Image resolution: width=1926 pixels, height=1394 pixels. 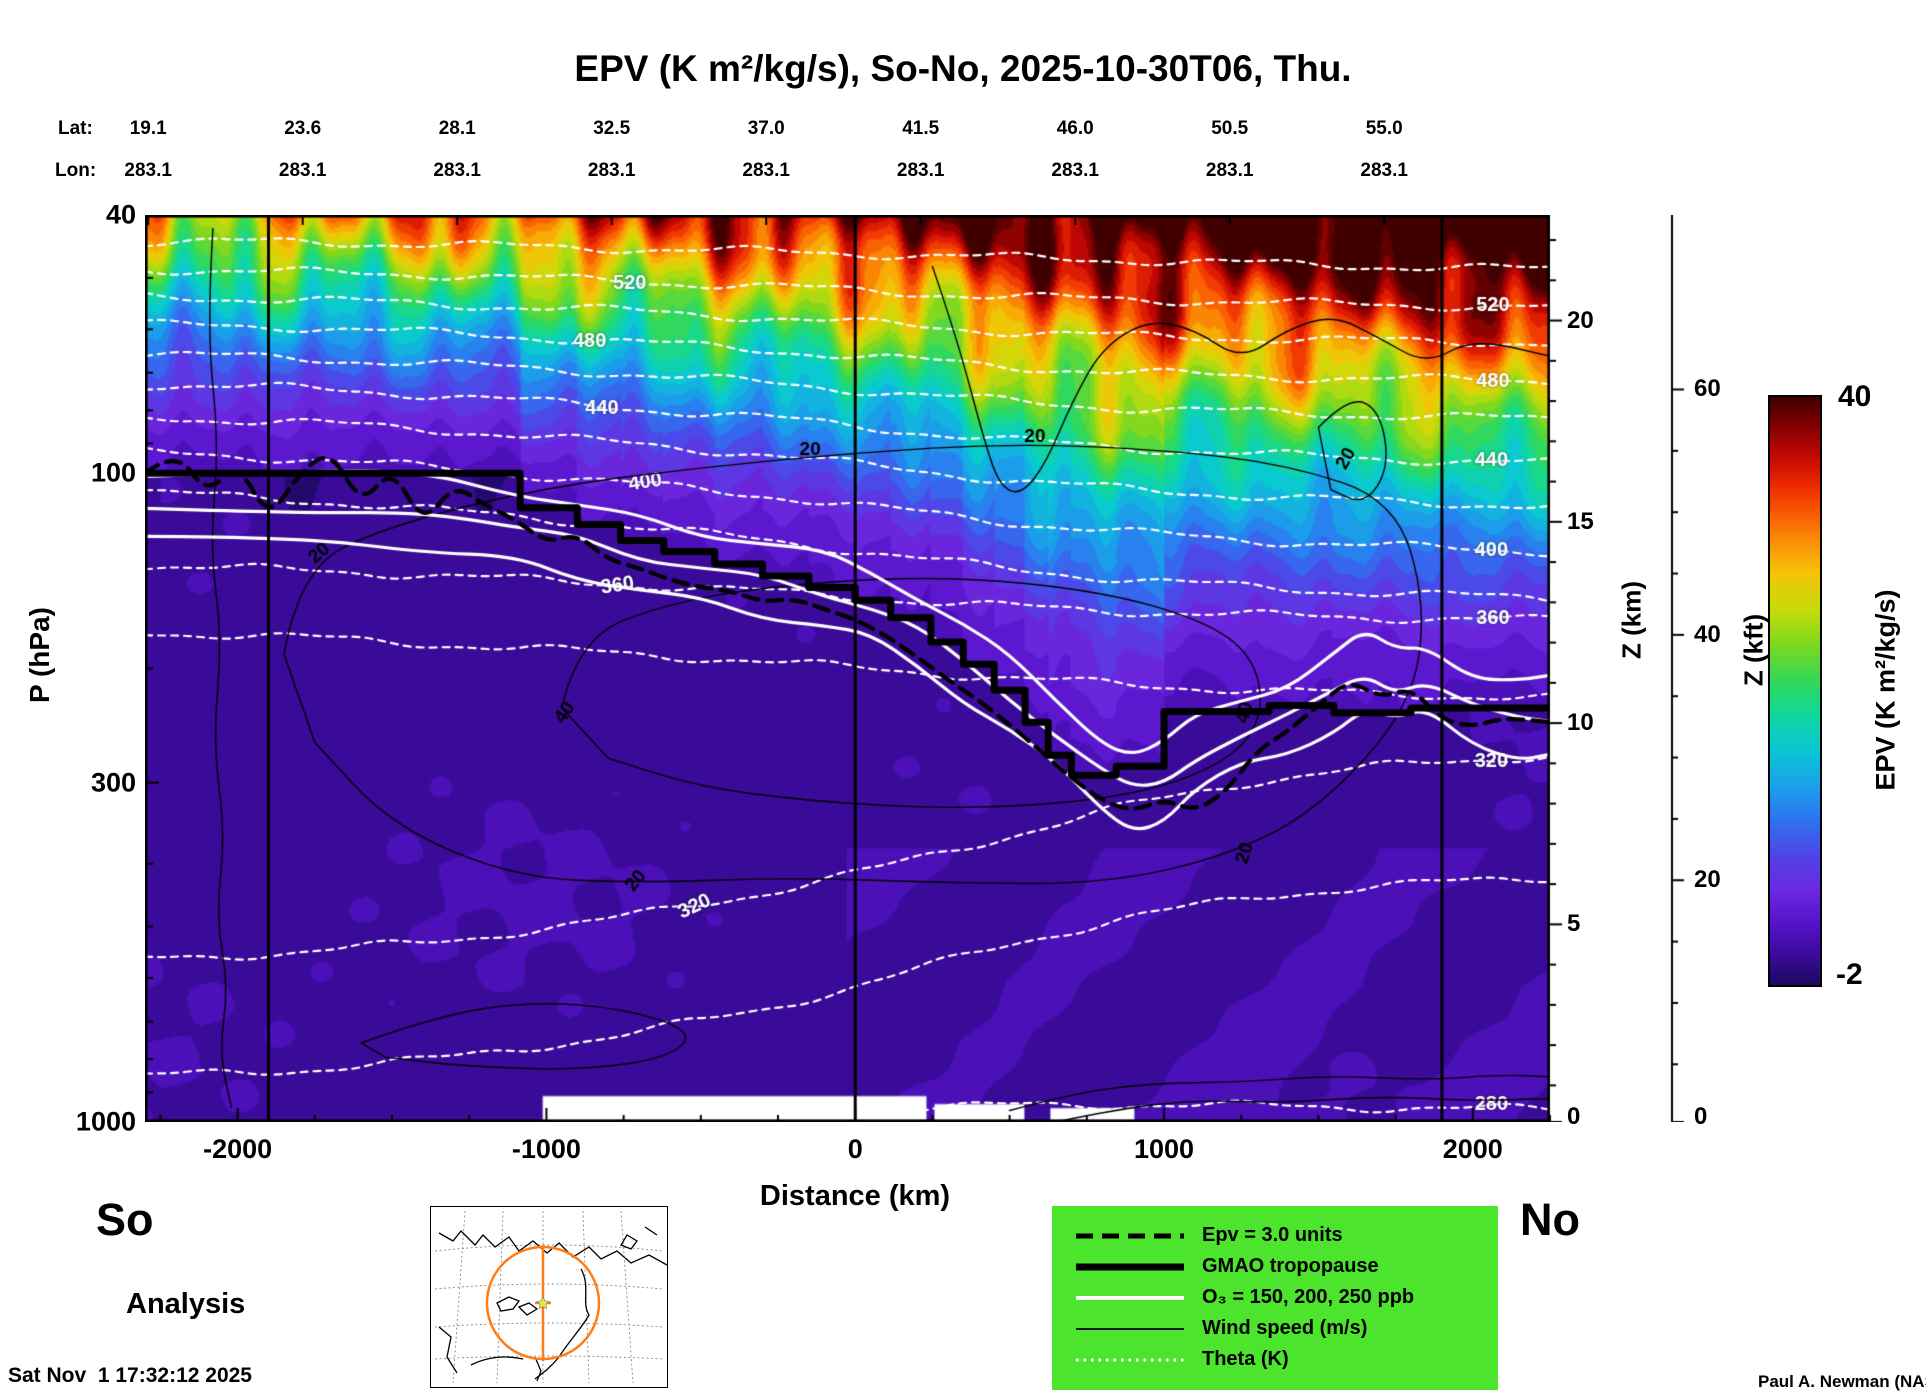 What do you see at coordinates (1795, 691) in the screenshot?
I see `epv-colorbar` at bounding box center [1795, 691].